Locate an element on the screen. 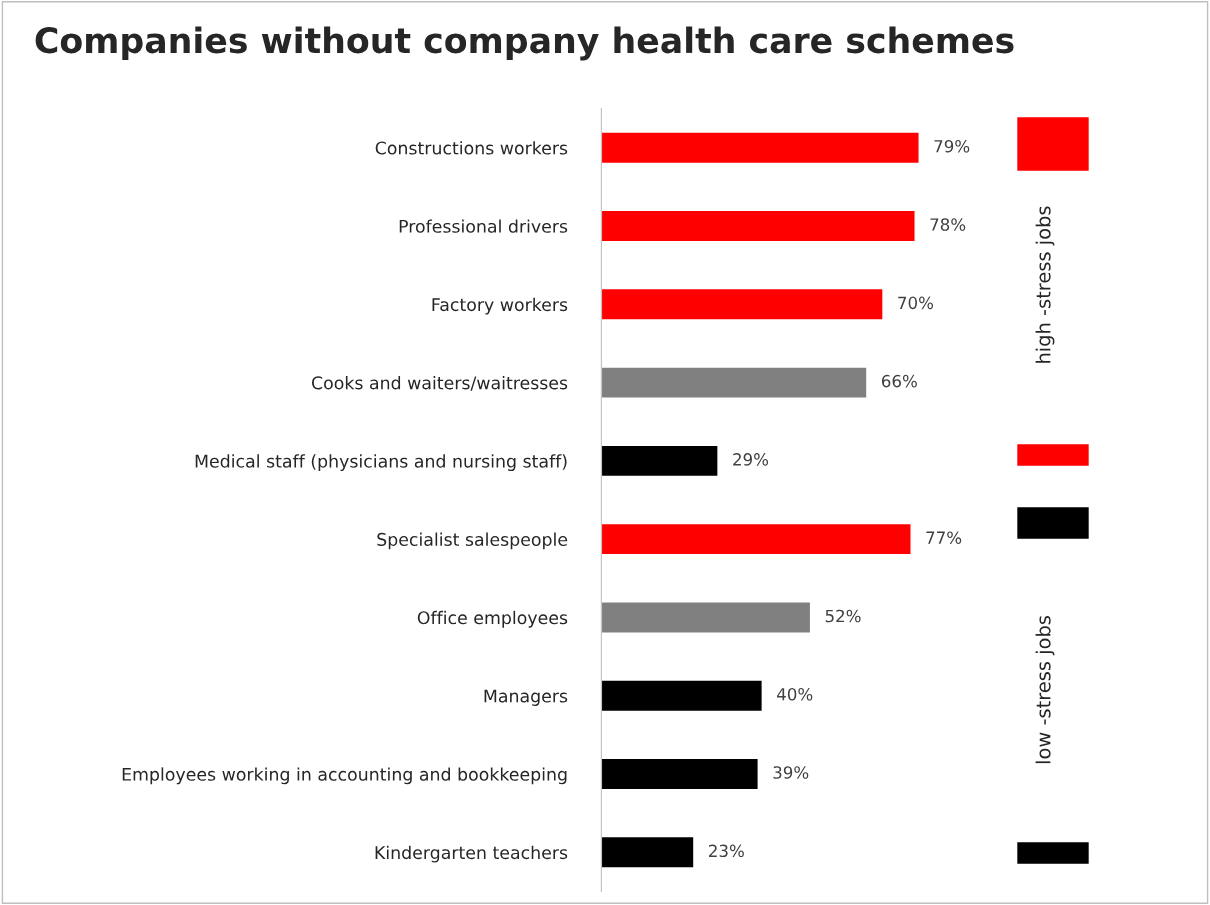 The width and height of the screenshot is (1210, 905). y-tick-label: Kindergarten teachers is located at coordinates (471, 854).